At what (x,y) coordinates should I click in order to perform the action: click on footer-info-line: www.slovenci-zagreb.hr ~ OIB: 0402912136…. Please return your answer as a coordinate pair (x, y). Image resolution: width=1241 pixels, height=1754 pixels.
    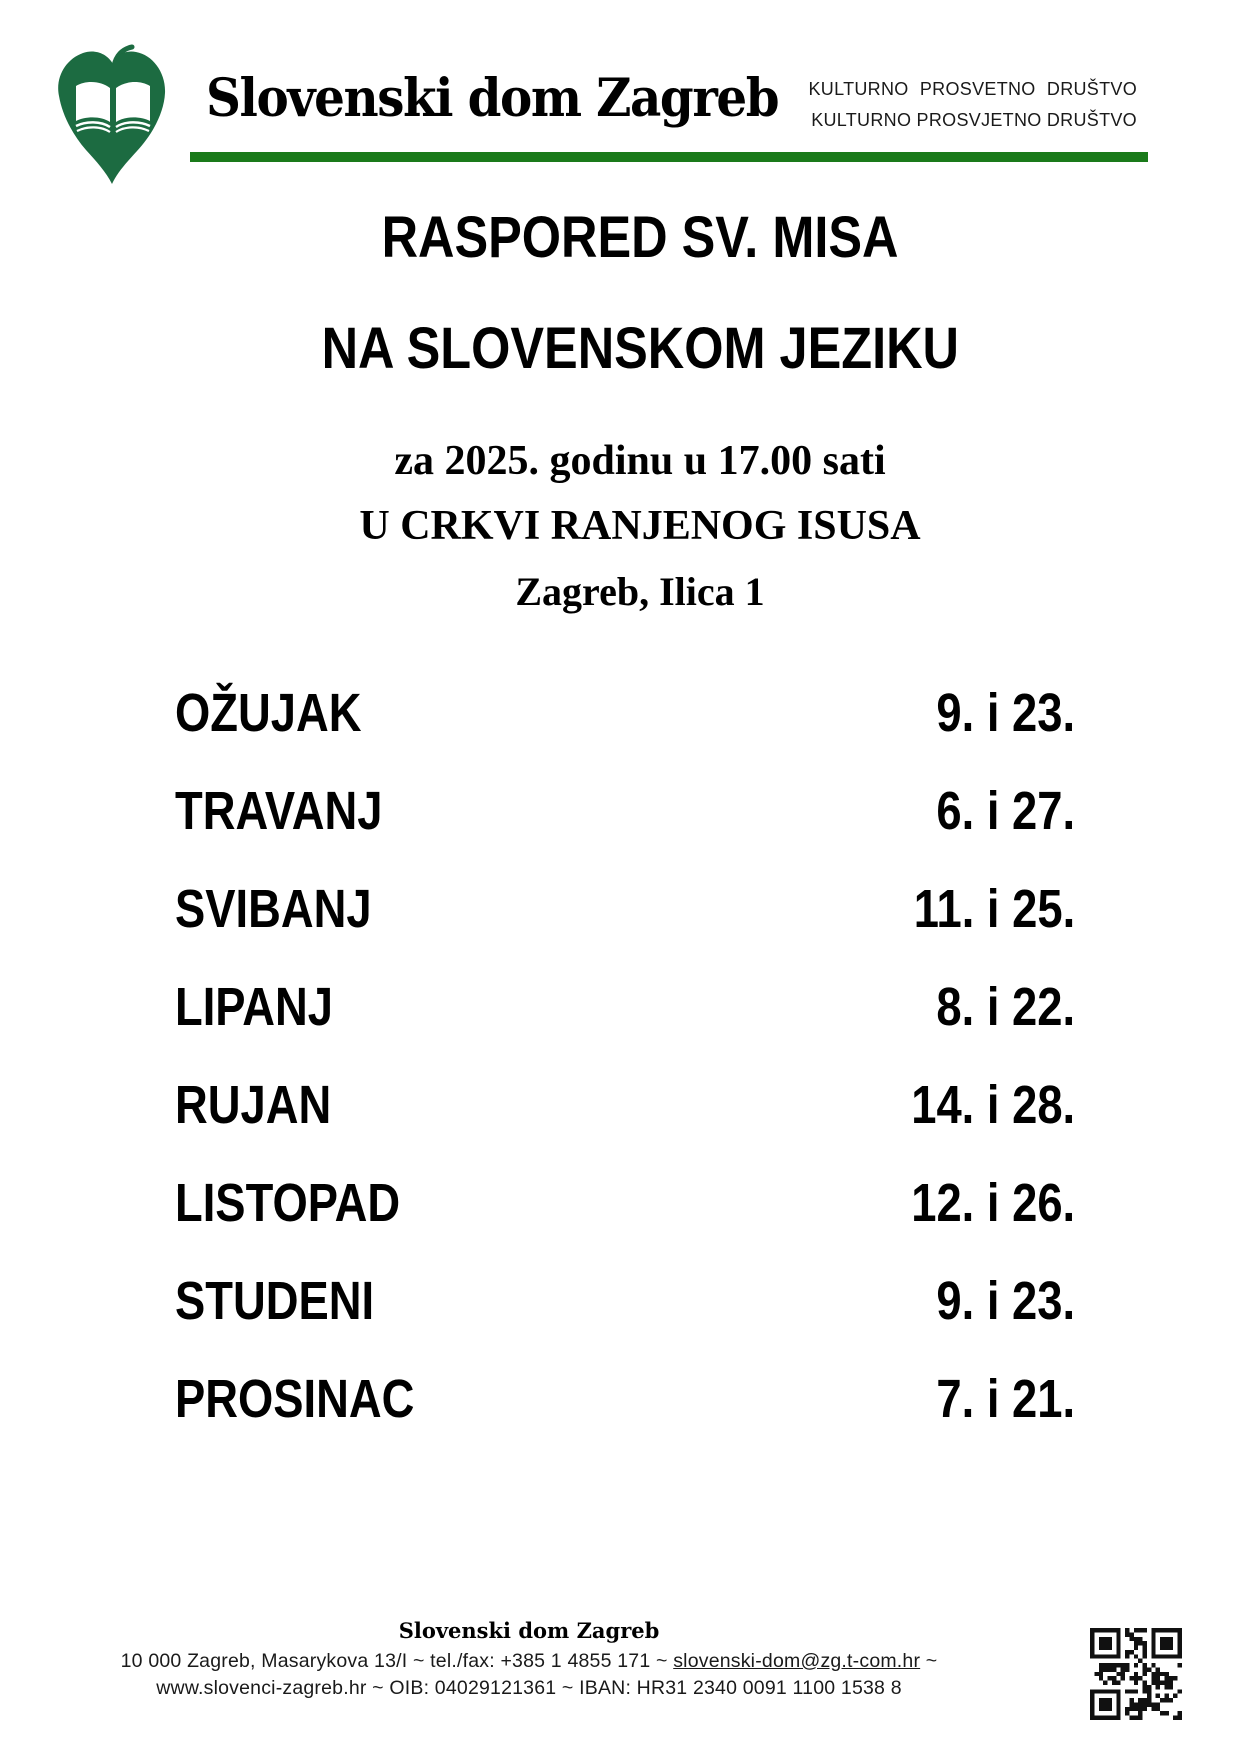
    Looking at the image, I should click on (529, 1688).